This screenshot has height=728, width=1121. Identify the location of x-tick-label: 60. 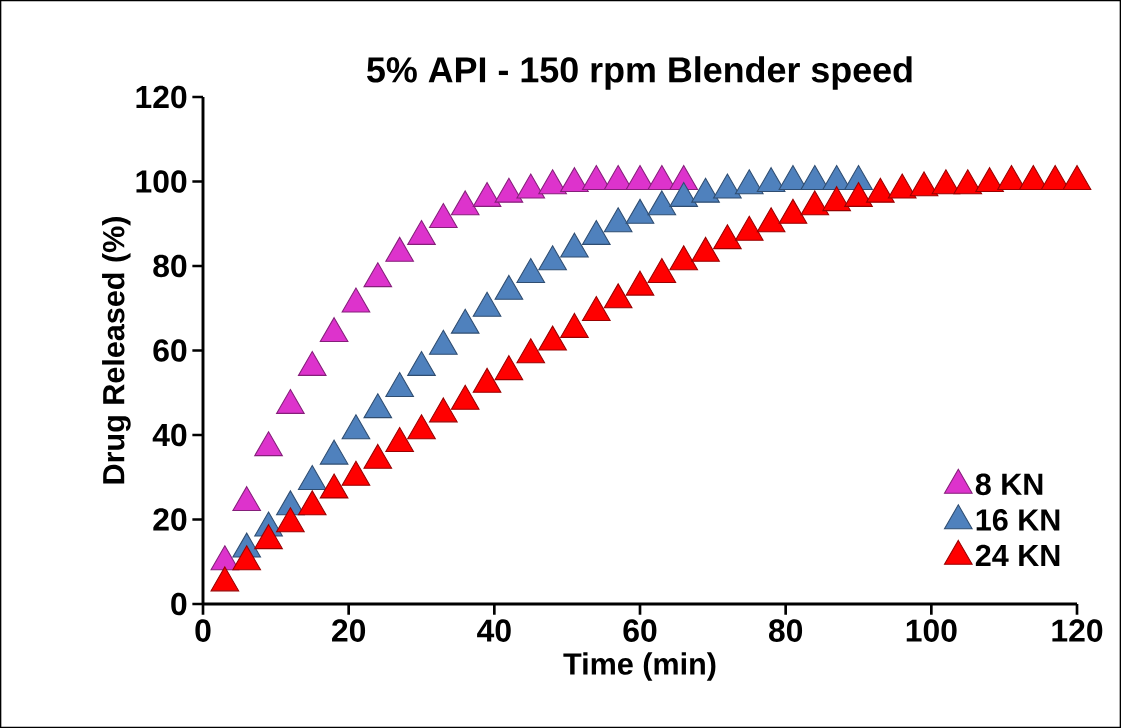
(640, 630).